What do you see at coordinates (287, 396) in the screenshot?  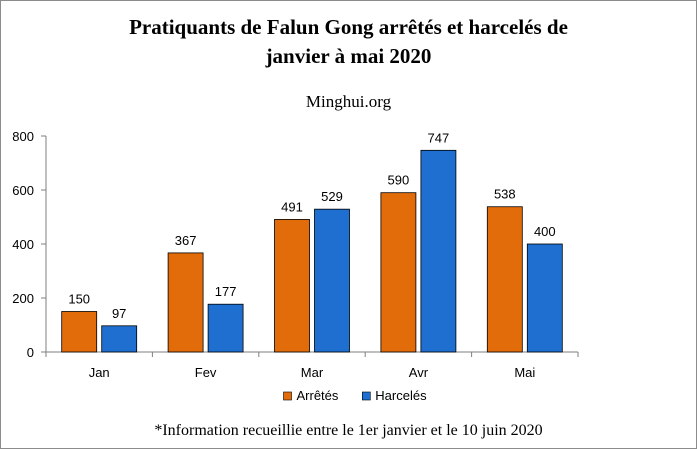 I see `legend-swatch-arrêtés` at bounding box center [287, 396].